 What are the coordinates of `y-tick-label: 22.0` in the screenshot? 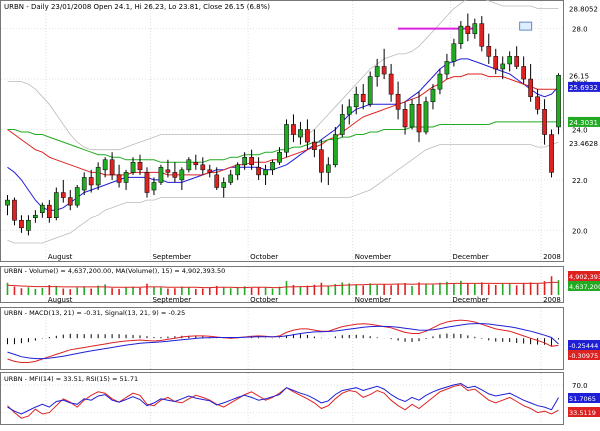 It's located at (580, 181).